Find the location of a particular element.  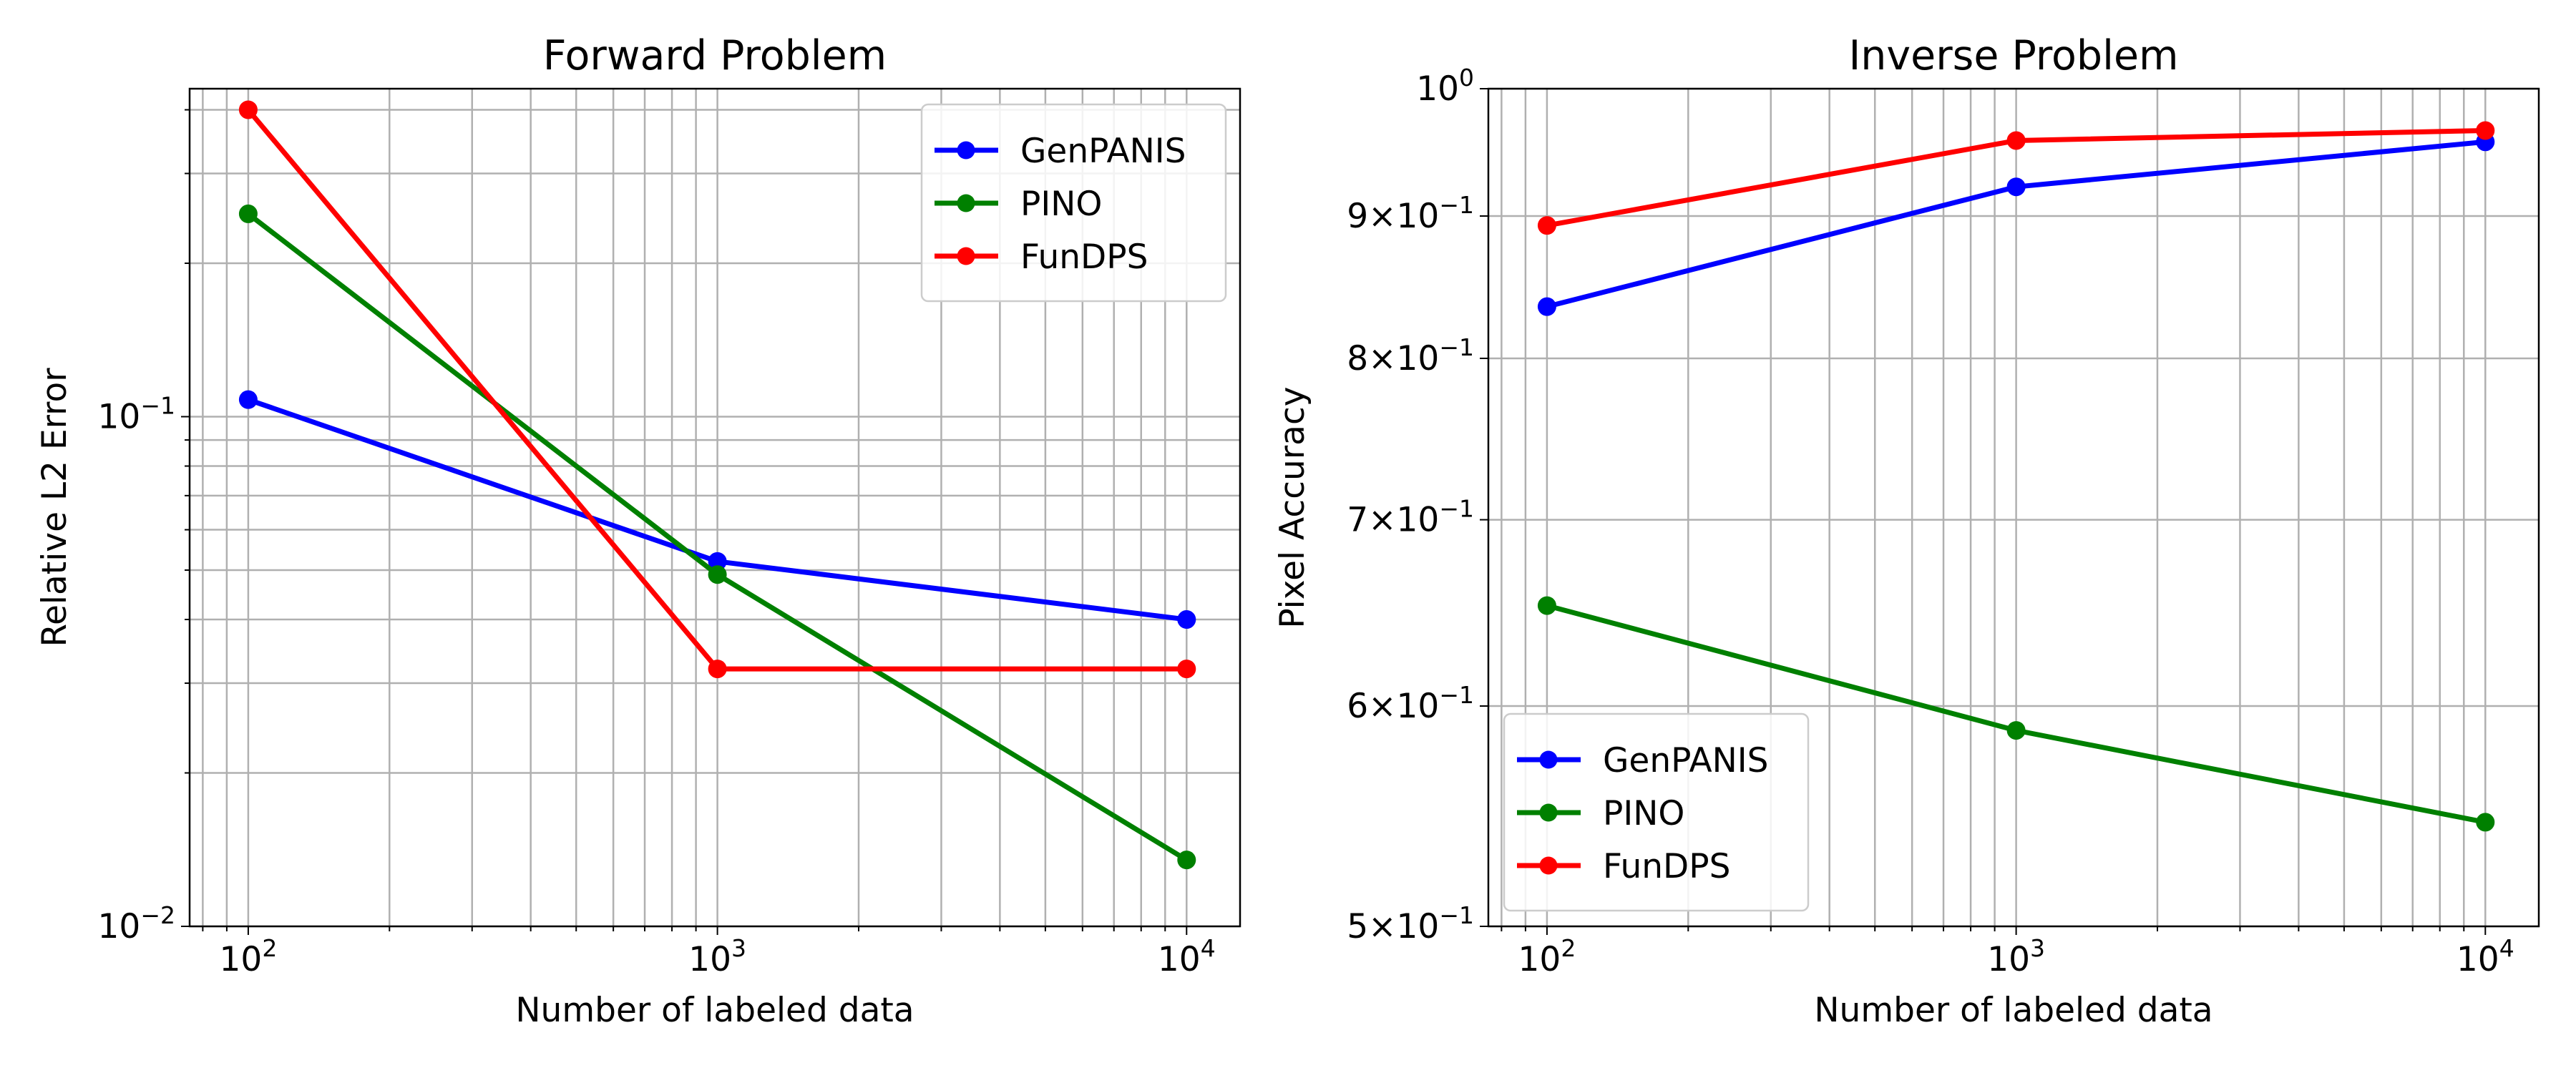

y-tick-label: 6×10⁻¹ is located at coordinates (1410, 703).